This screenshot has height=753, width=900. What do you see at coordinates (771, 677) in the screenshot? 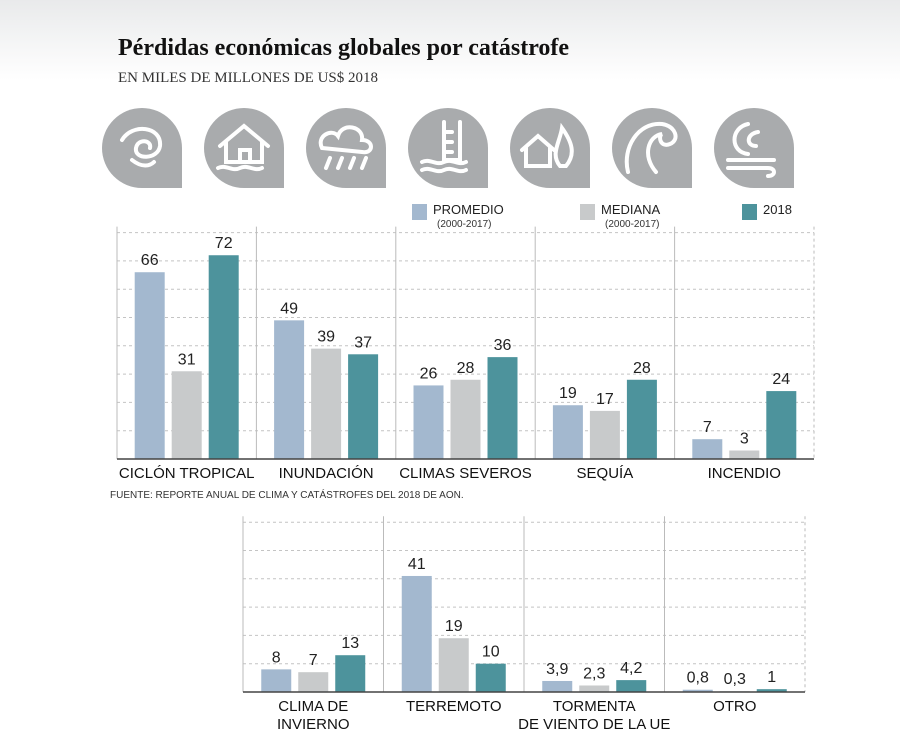
I see `value-label: 1` at bounding box center [771, 677].